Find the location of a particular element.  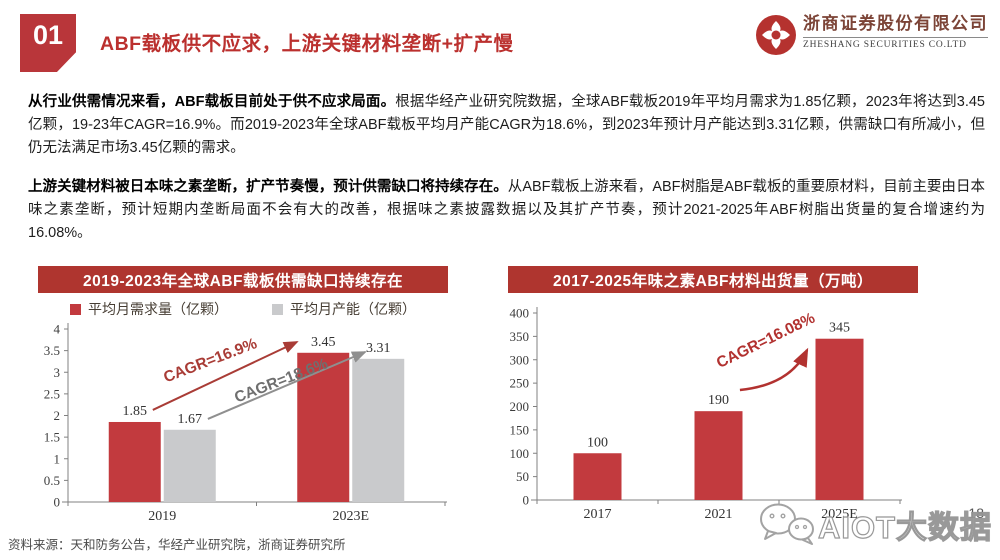

bar-value-label: 3.45 is located at coordinates (323, 342).